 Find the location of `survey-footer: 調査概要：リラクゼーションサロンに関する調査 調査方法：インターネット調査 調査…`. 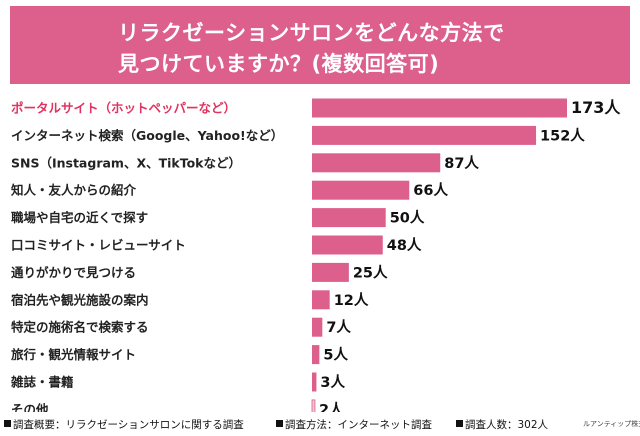

survey-footer: 調査概要：リラクゼーションサロンに関する調査 調査方法：インターネット調査 調査… is located at coordinates (320, 424).